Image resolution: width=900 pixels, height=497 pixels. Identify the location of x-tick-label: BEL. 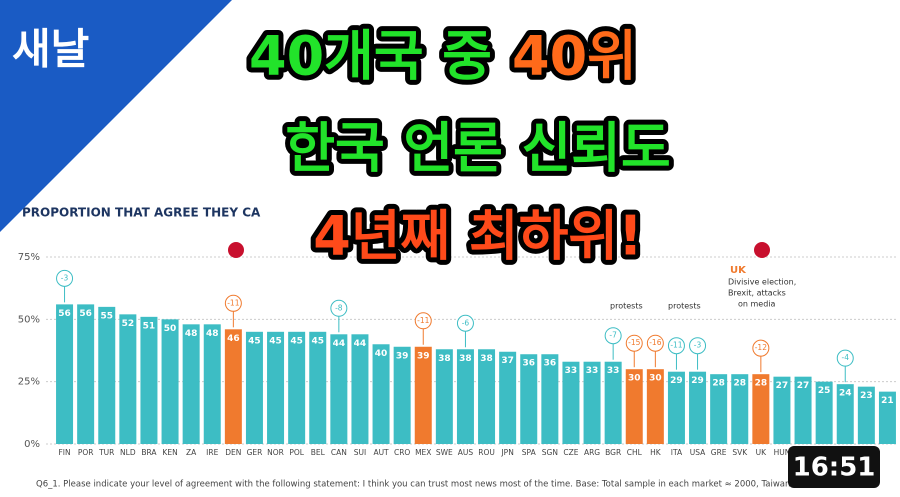
(318, 452).